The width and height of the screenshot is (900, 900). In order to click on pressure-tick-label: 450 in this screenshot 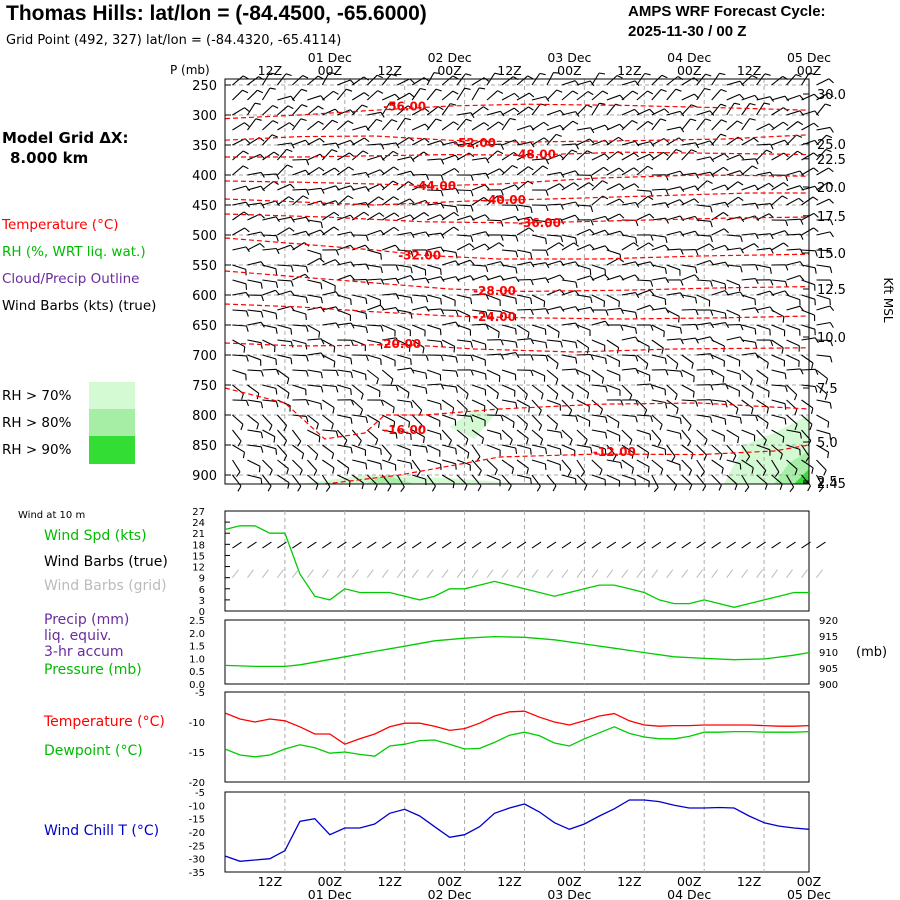, I will do `click(204, 206)`.